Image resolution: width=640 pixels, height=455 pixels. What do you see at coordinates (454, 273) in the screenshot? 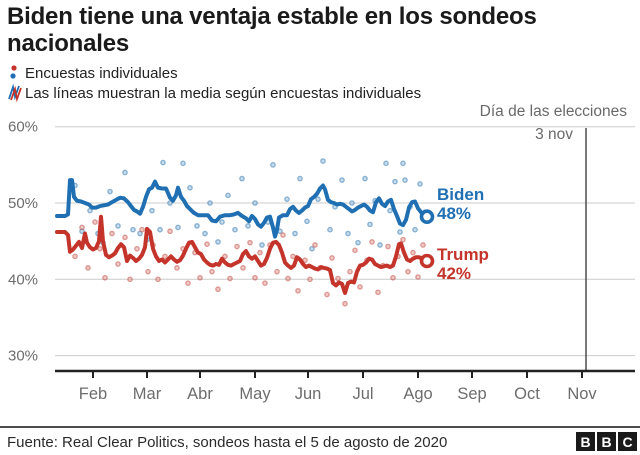
I see `trump-value: 42%` at bounding box center [454, 273].